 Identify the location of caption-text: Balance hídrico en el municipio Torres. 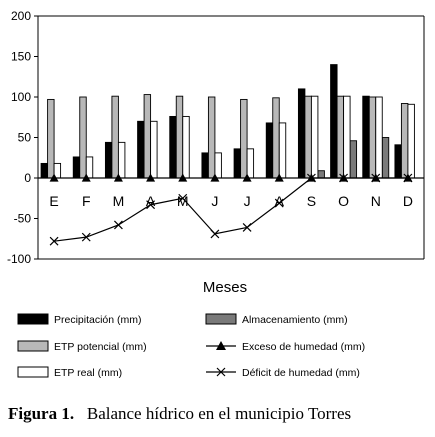
(219, 413).